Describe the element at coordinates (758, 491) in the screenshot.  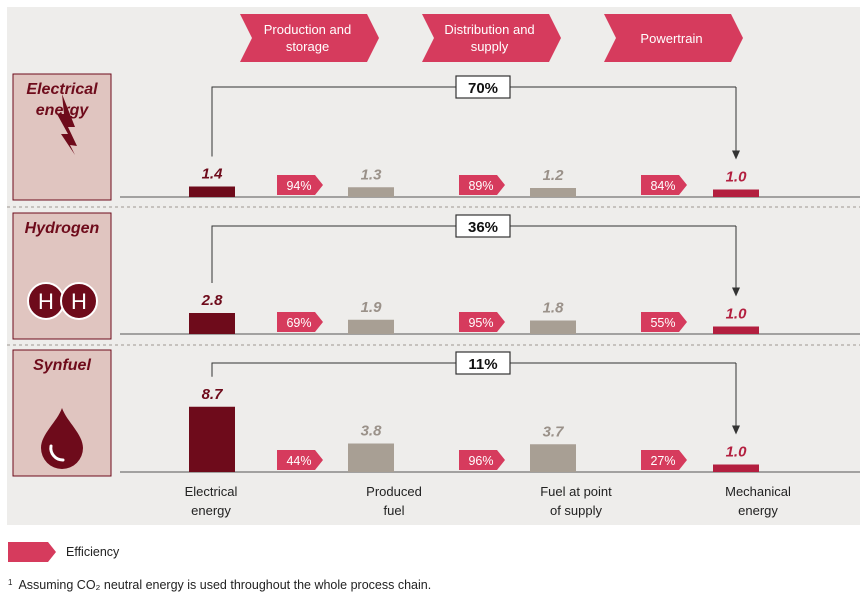
I see `category-label: Mechanical` at that location.